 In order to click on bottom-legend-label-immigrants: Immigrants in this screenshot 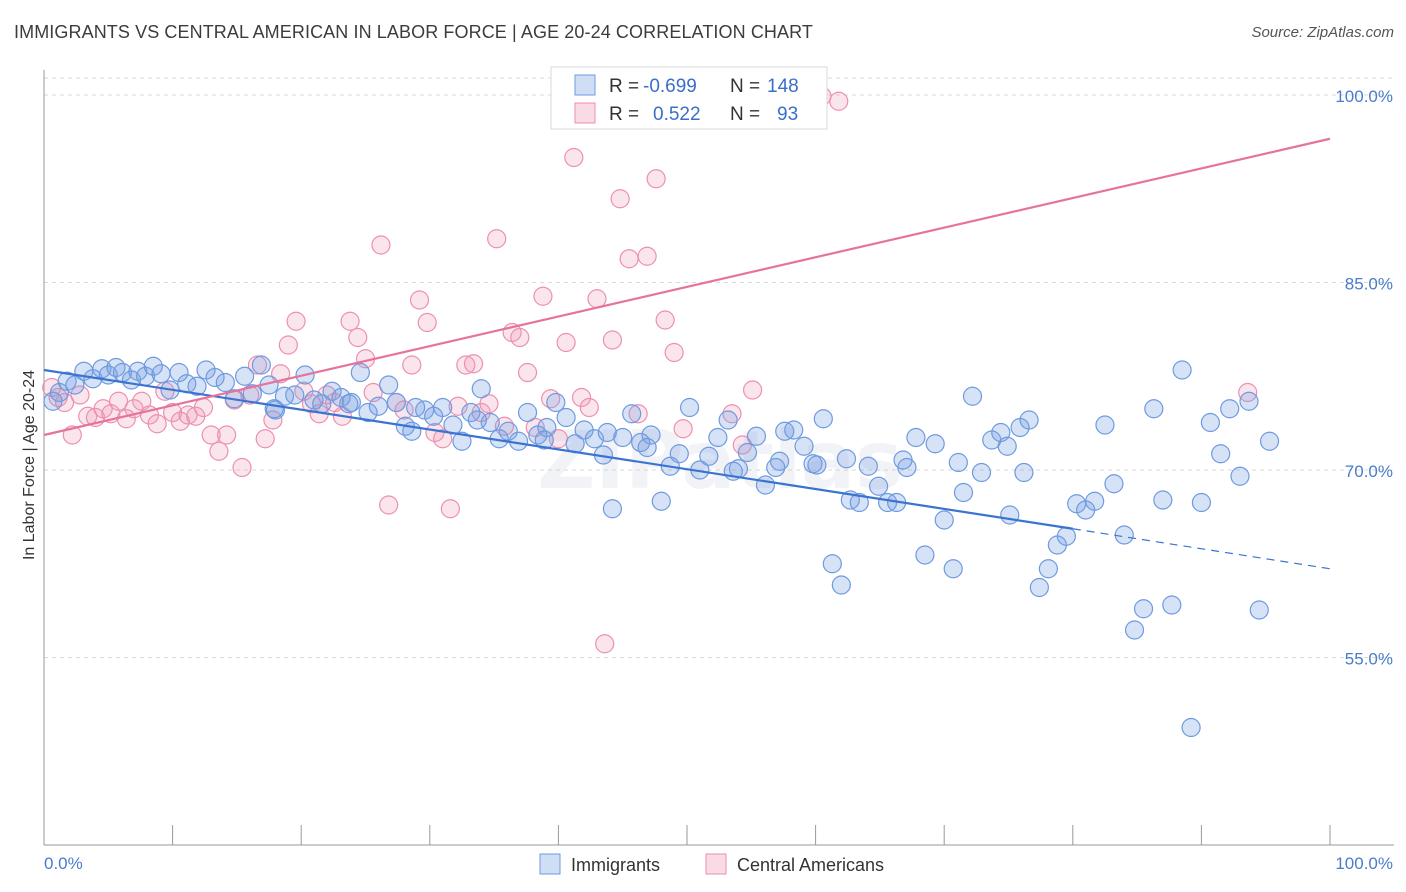, I will do `click(615, 865)`.